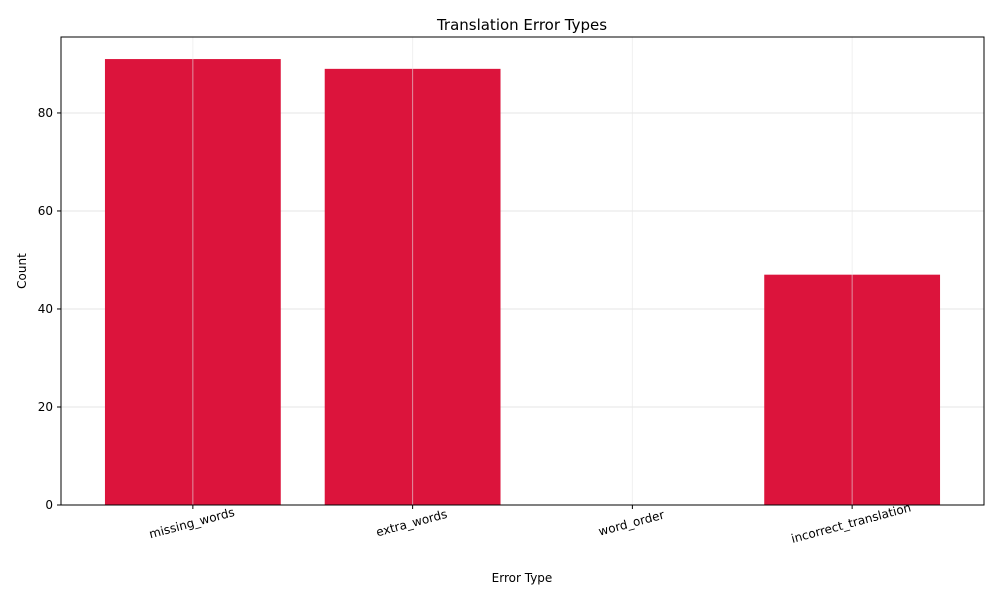  What do you see at coordinates (521, 25) in the screenshot?
I see `chart-title: Translation Error Types` at bounding box center [521, 25].